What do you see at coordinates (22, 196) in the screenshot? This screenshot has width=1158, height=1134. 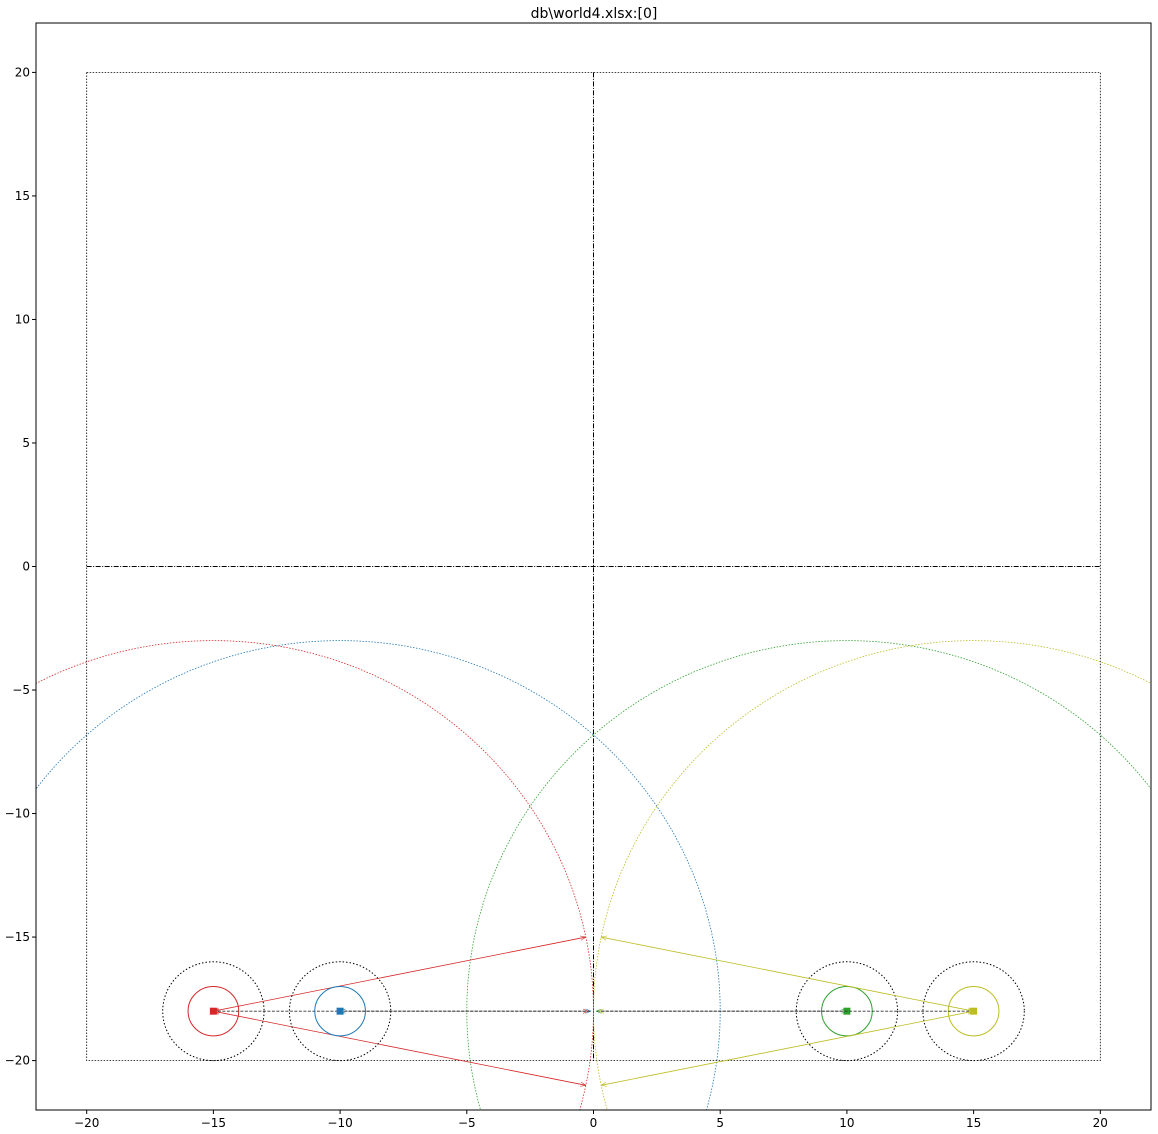 I see `y-tick-label: 15` at bounding box center [22, 196].